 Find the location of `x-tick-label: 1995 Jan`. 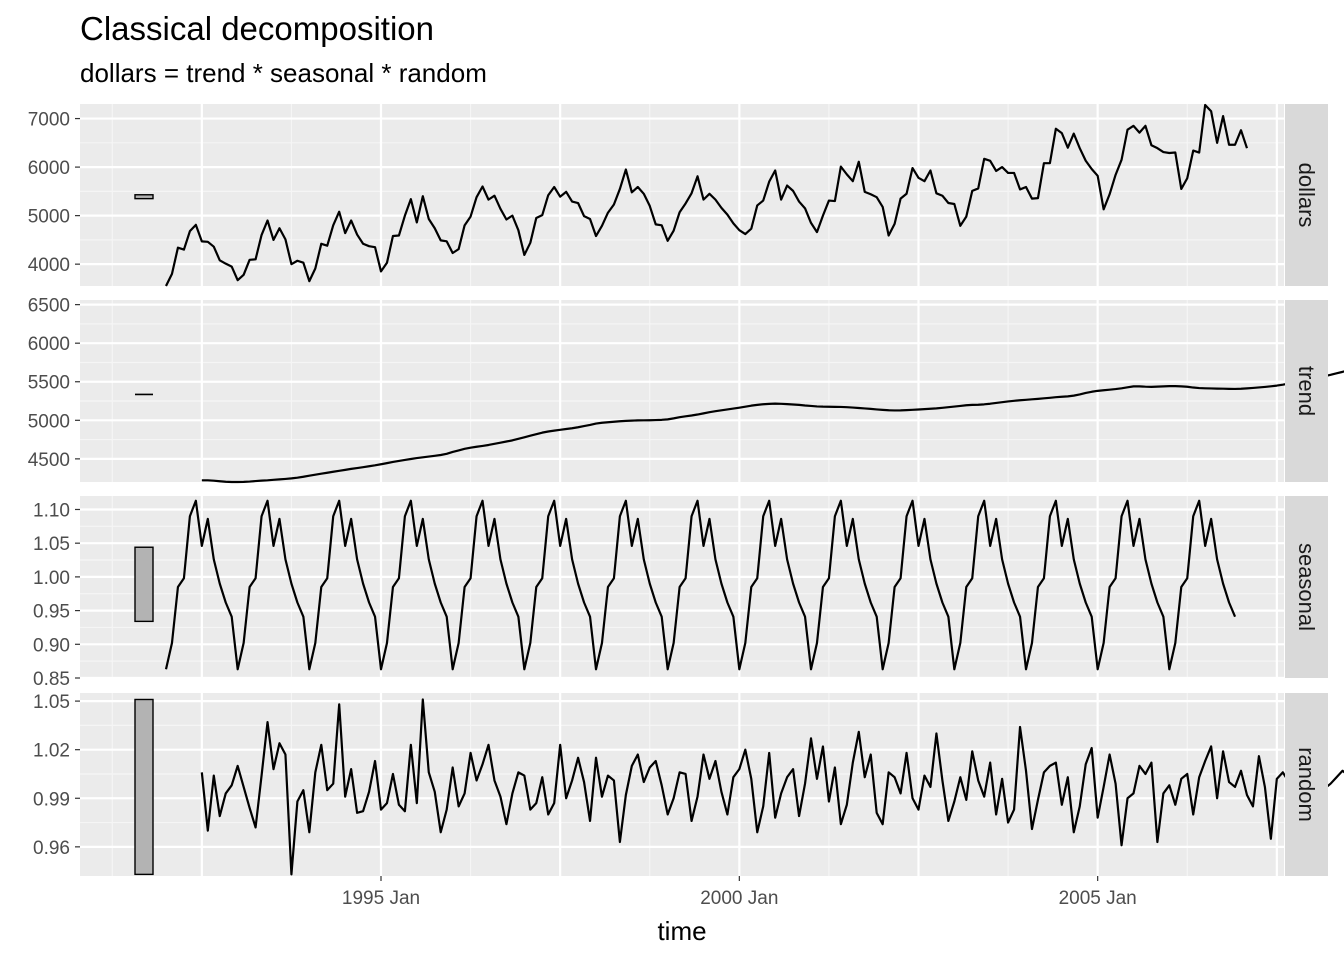

x-tick-label: 1995 Jan is located at coordinates (381, 898).